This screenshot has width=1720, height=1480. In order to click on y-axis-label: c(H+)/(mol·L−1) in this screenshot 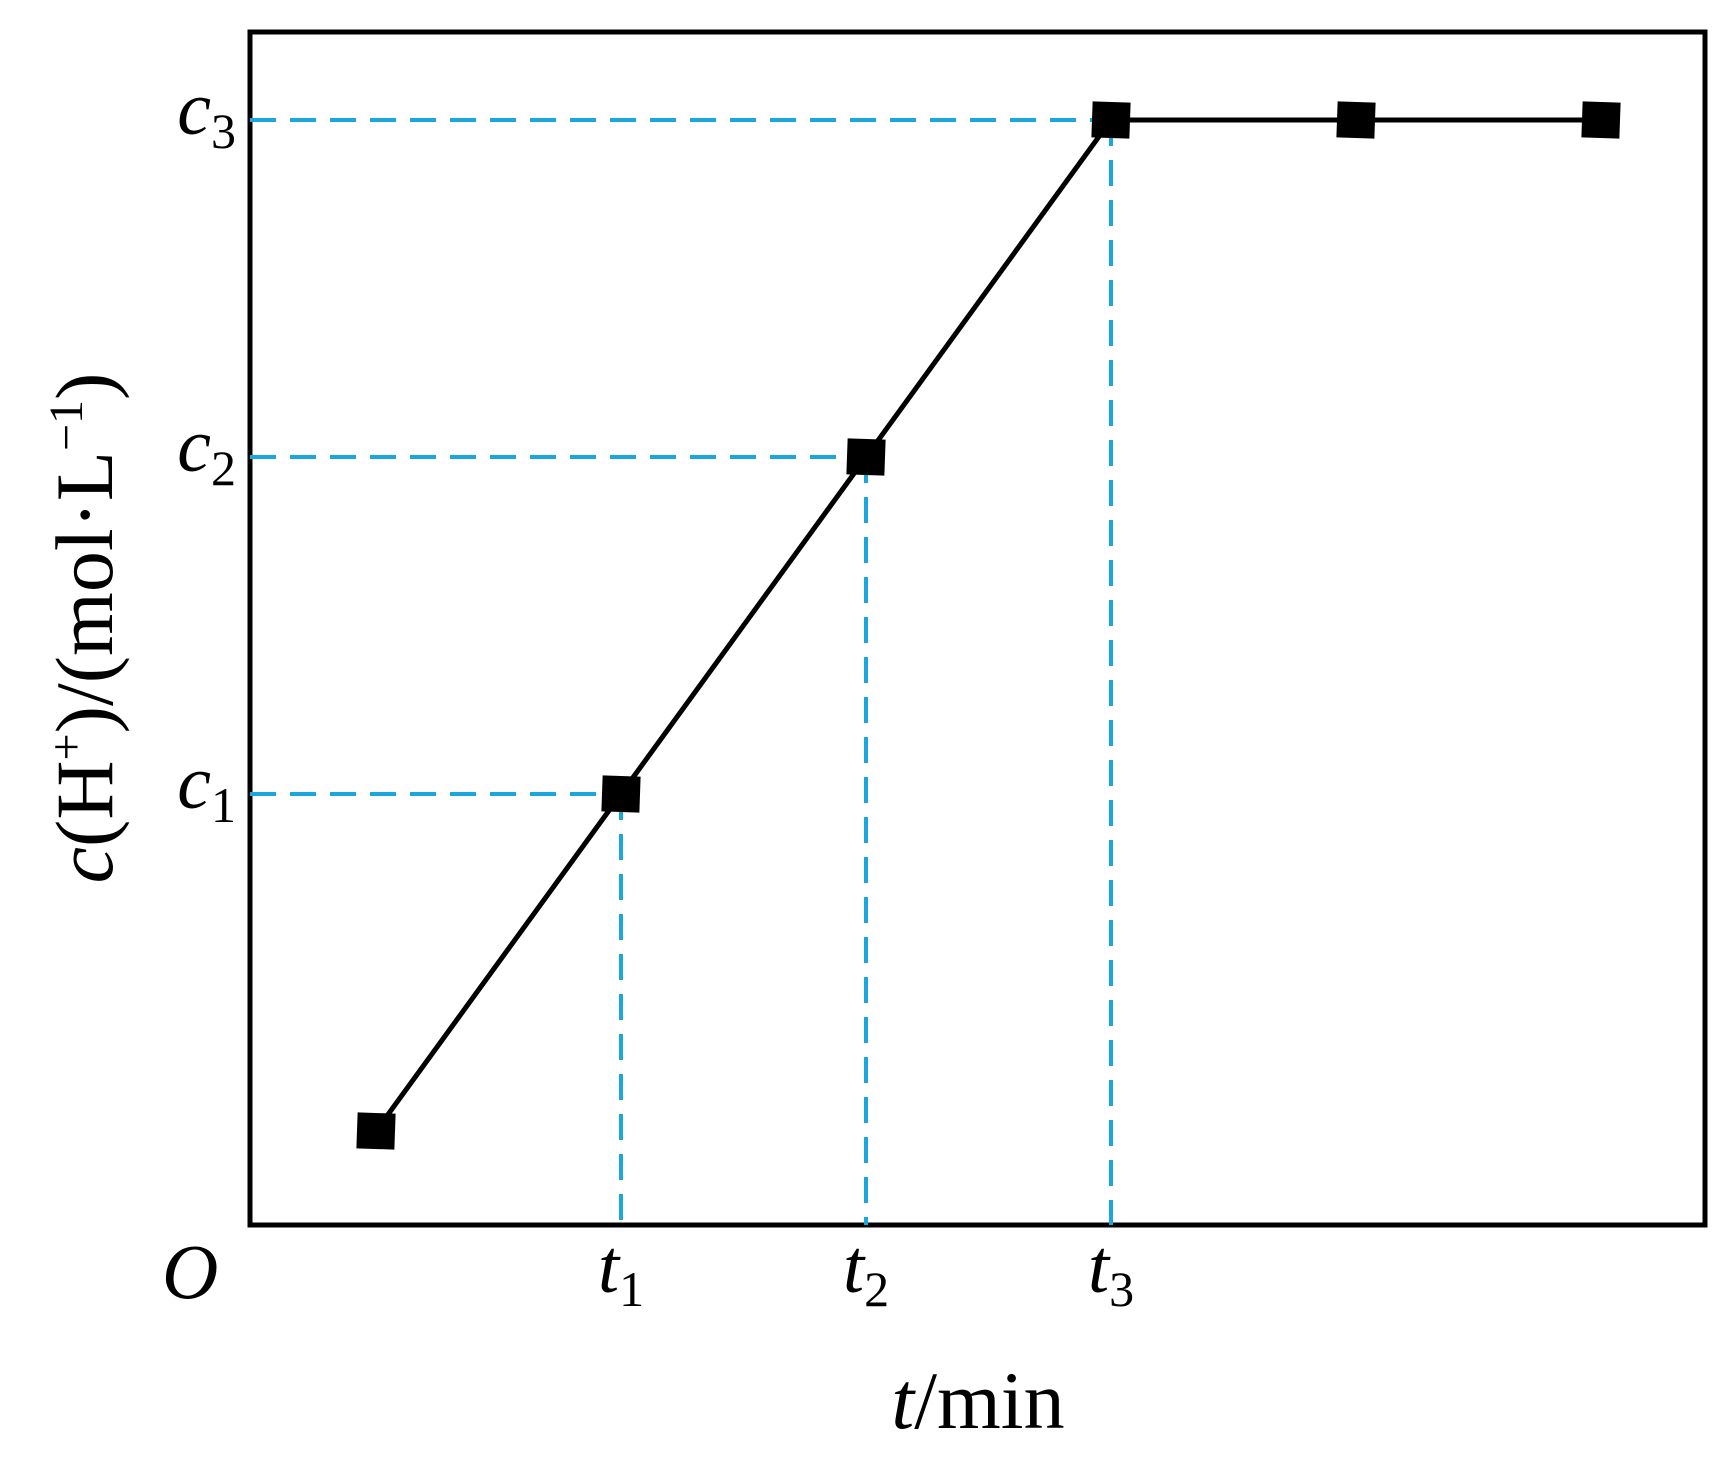, I will do `click(84, 628)`.